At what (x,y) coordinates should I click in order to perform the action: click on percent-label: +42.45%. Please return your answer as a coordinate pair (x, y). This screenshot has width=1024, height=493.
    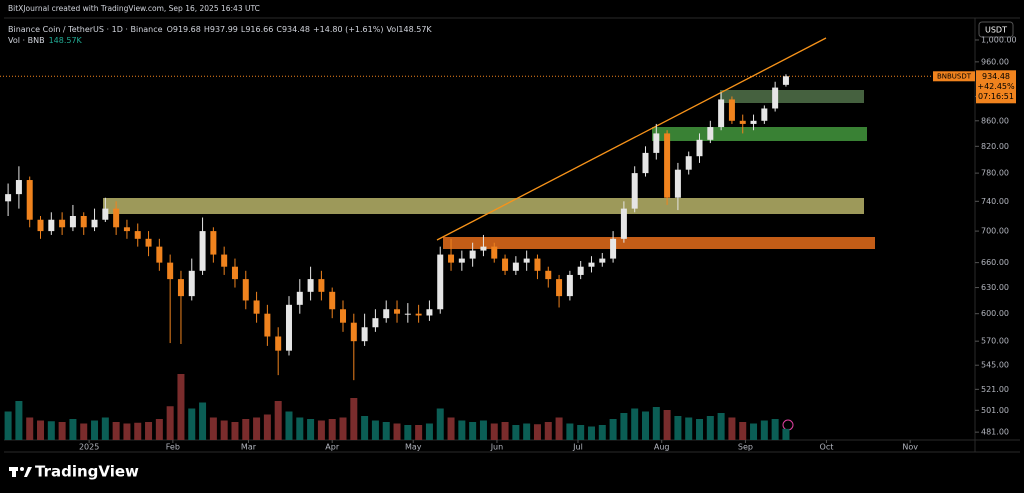
    Looking at the image, I should click on (996, 86).